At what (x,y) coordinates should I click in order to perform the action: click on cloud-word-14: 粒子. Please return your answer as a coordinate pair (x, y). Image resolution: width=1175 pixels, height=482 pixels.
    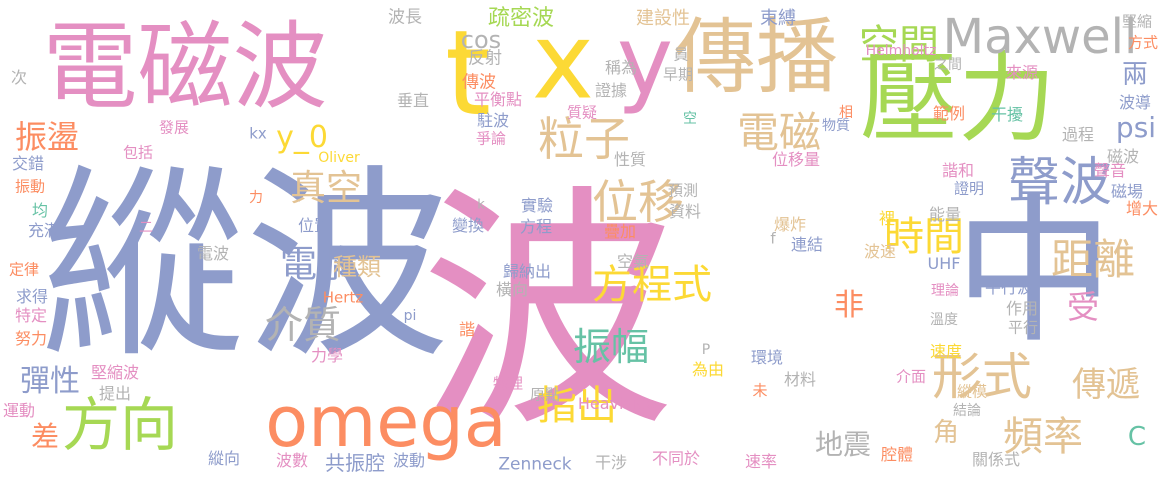
    Looking at the image, I should click on (584, 139).